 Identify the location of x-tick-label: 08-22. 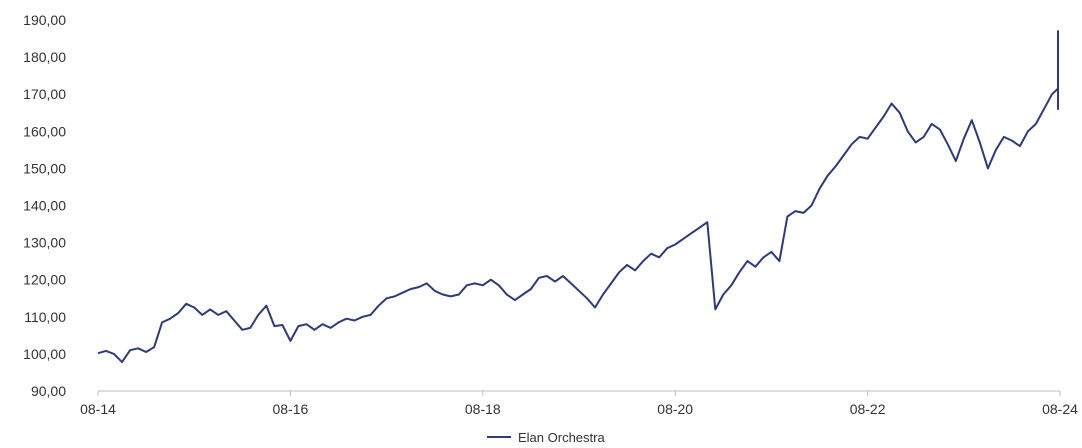
(868, 409).